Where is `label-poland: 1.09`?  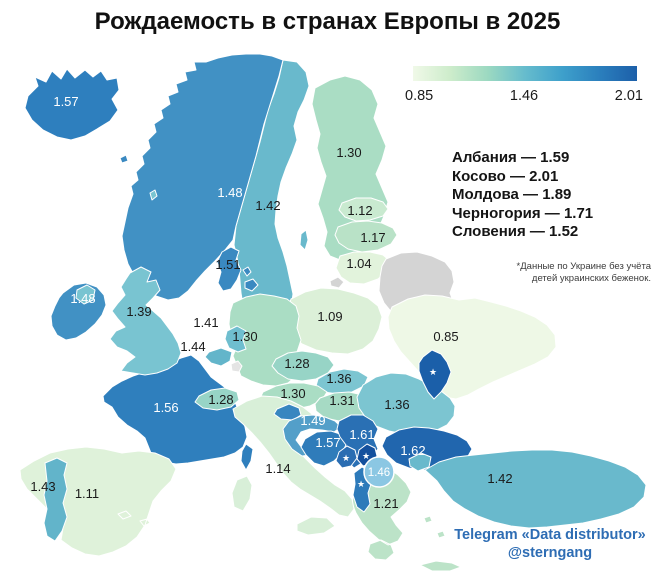 label-poland: 1.09 is located at coordinates (329, 316).